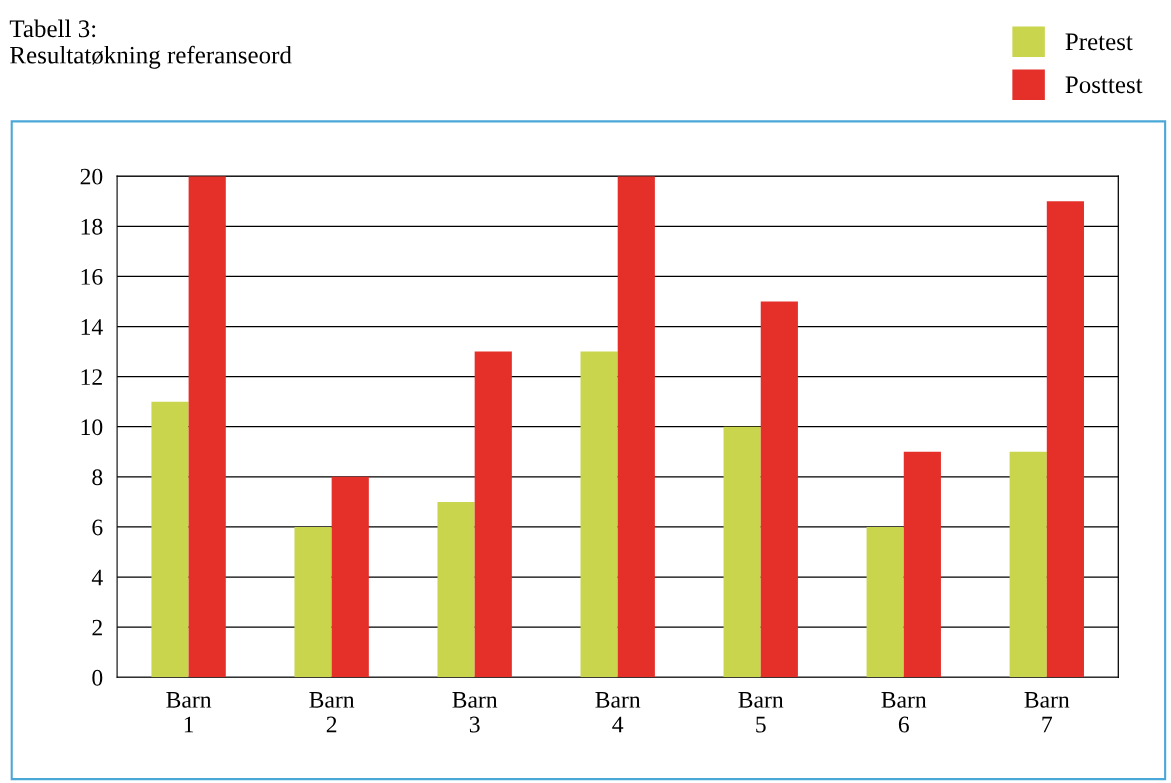  I want to click on x-tick-label: Barn 5, so click(761, 712).